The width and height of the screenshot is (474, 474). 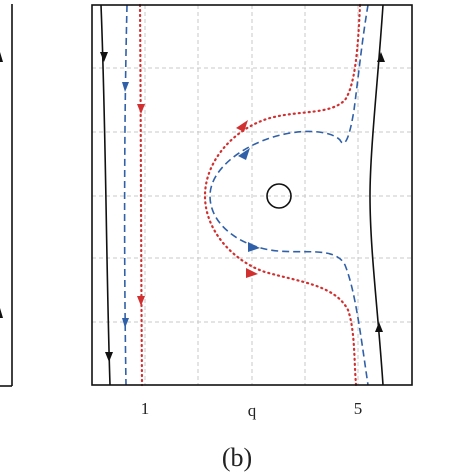 I want to click on left-panel, so click(x=6, y=195).